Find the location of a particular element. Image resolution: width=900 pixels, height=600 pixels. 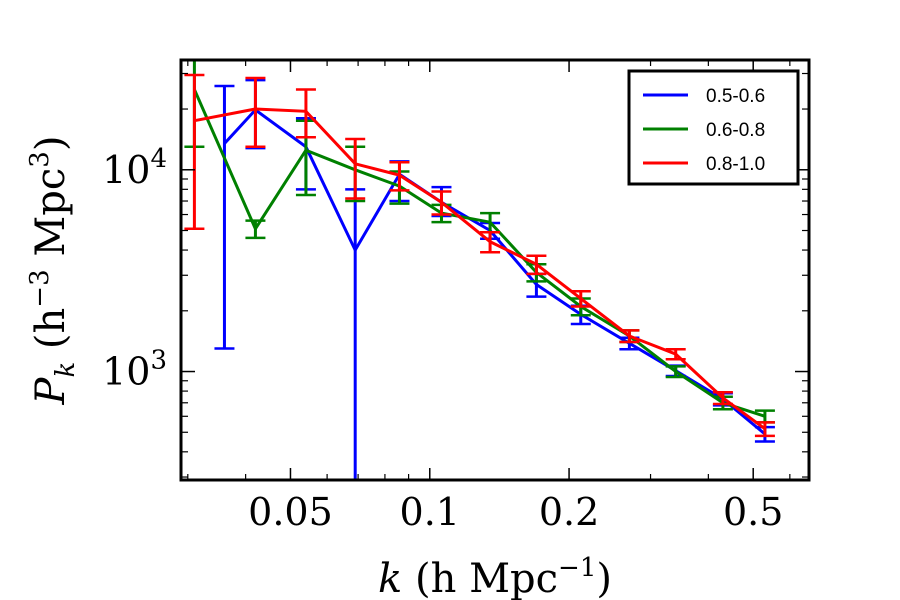

legend-entry-1: 0.6-0.8 is located at coordinates (704, 130).